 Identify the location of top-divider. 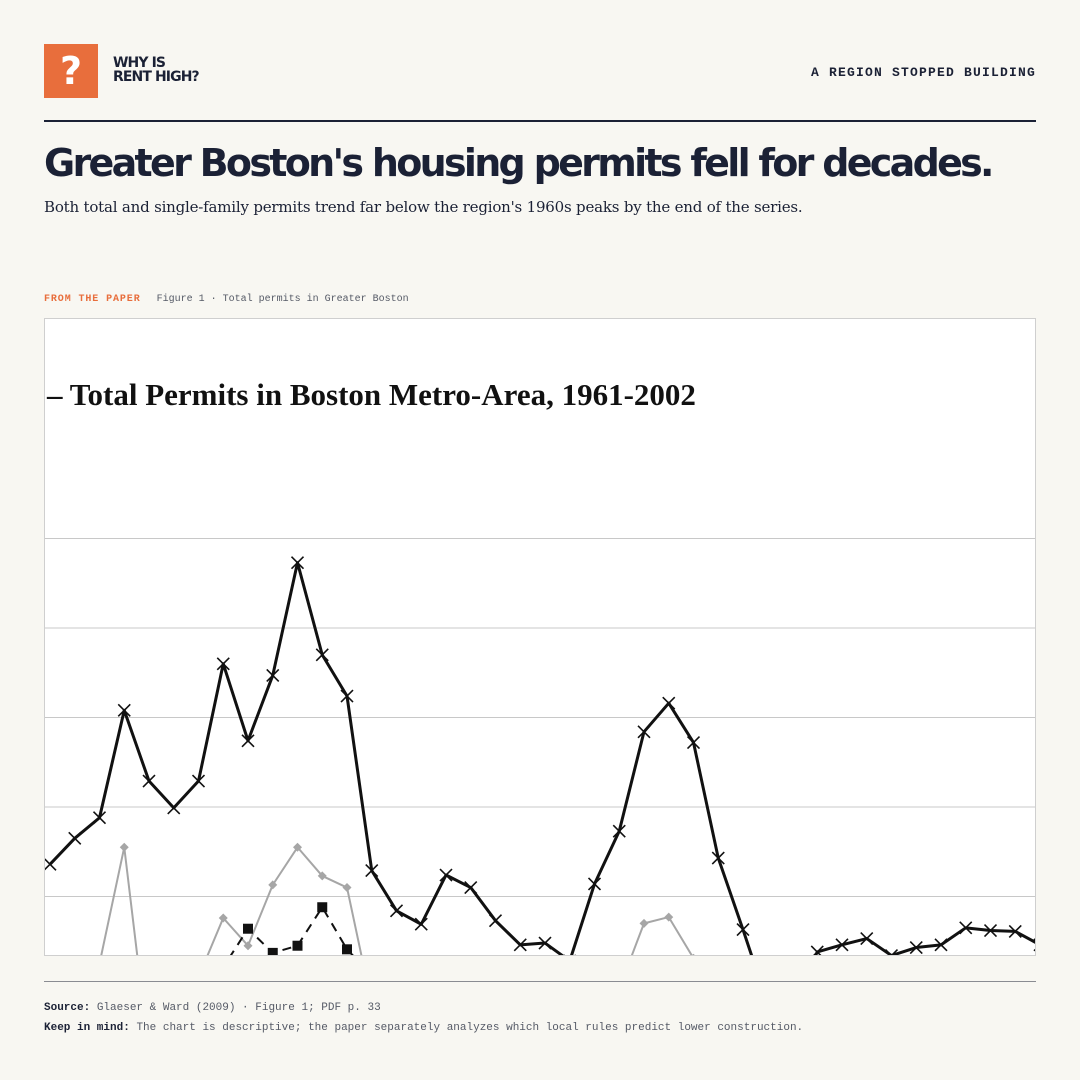
(540, 121).